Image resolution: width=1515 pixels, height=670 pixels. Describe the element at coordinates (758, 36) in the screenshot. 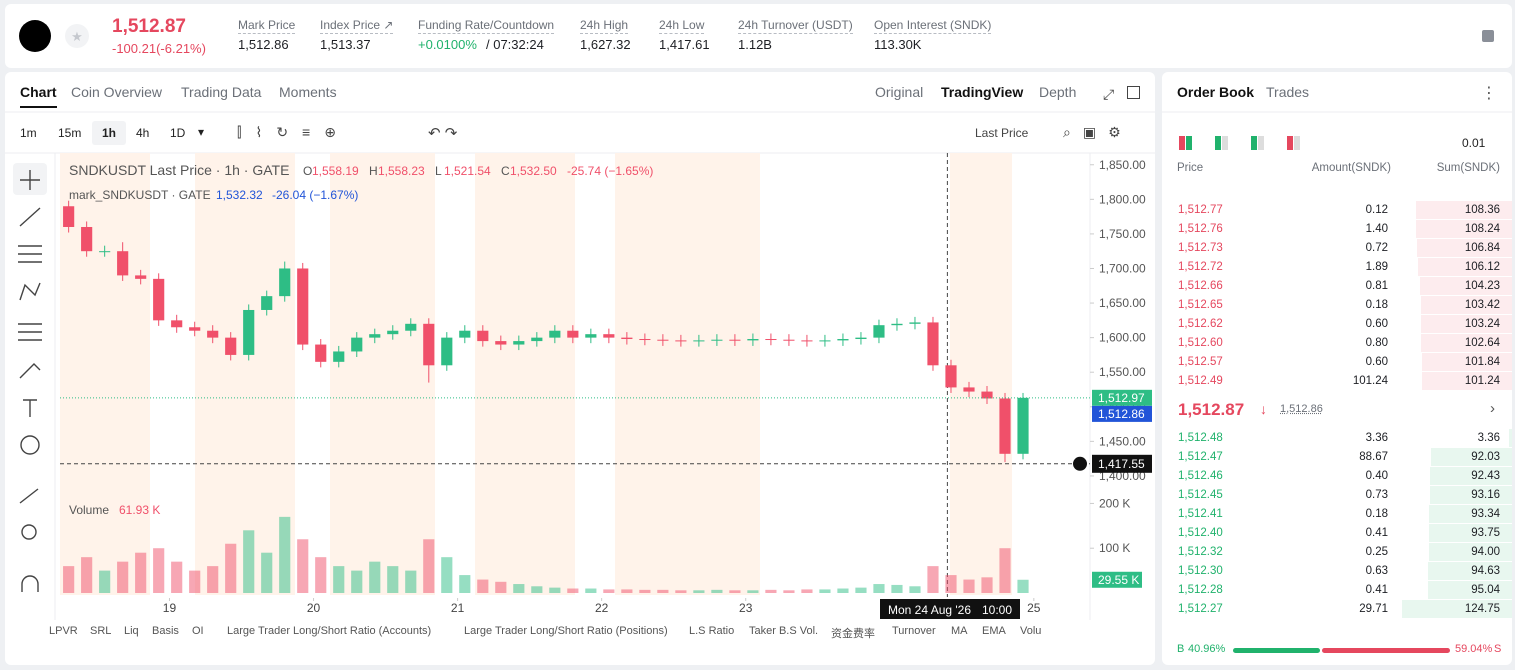

I see `top-bar` at that location.